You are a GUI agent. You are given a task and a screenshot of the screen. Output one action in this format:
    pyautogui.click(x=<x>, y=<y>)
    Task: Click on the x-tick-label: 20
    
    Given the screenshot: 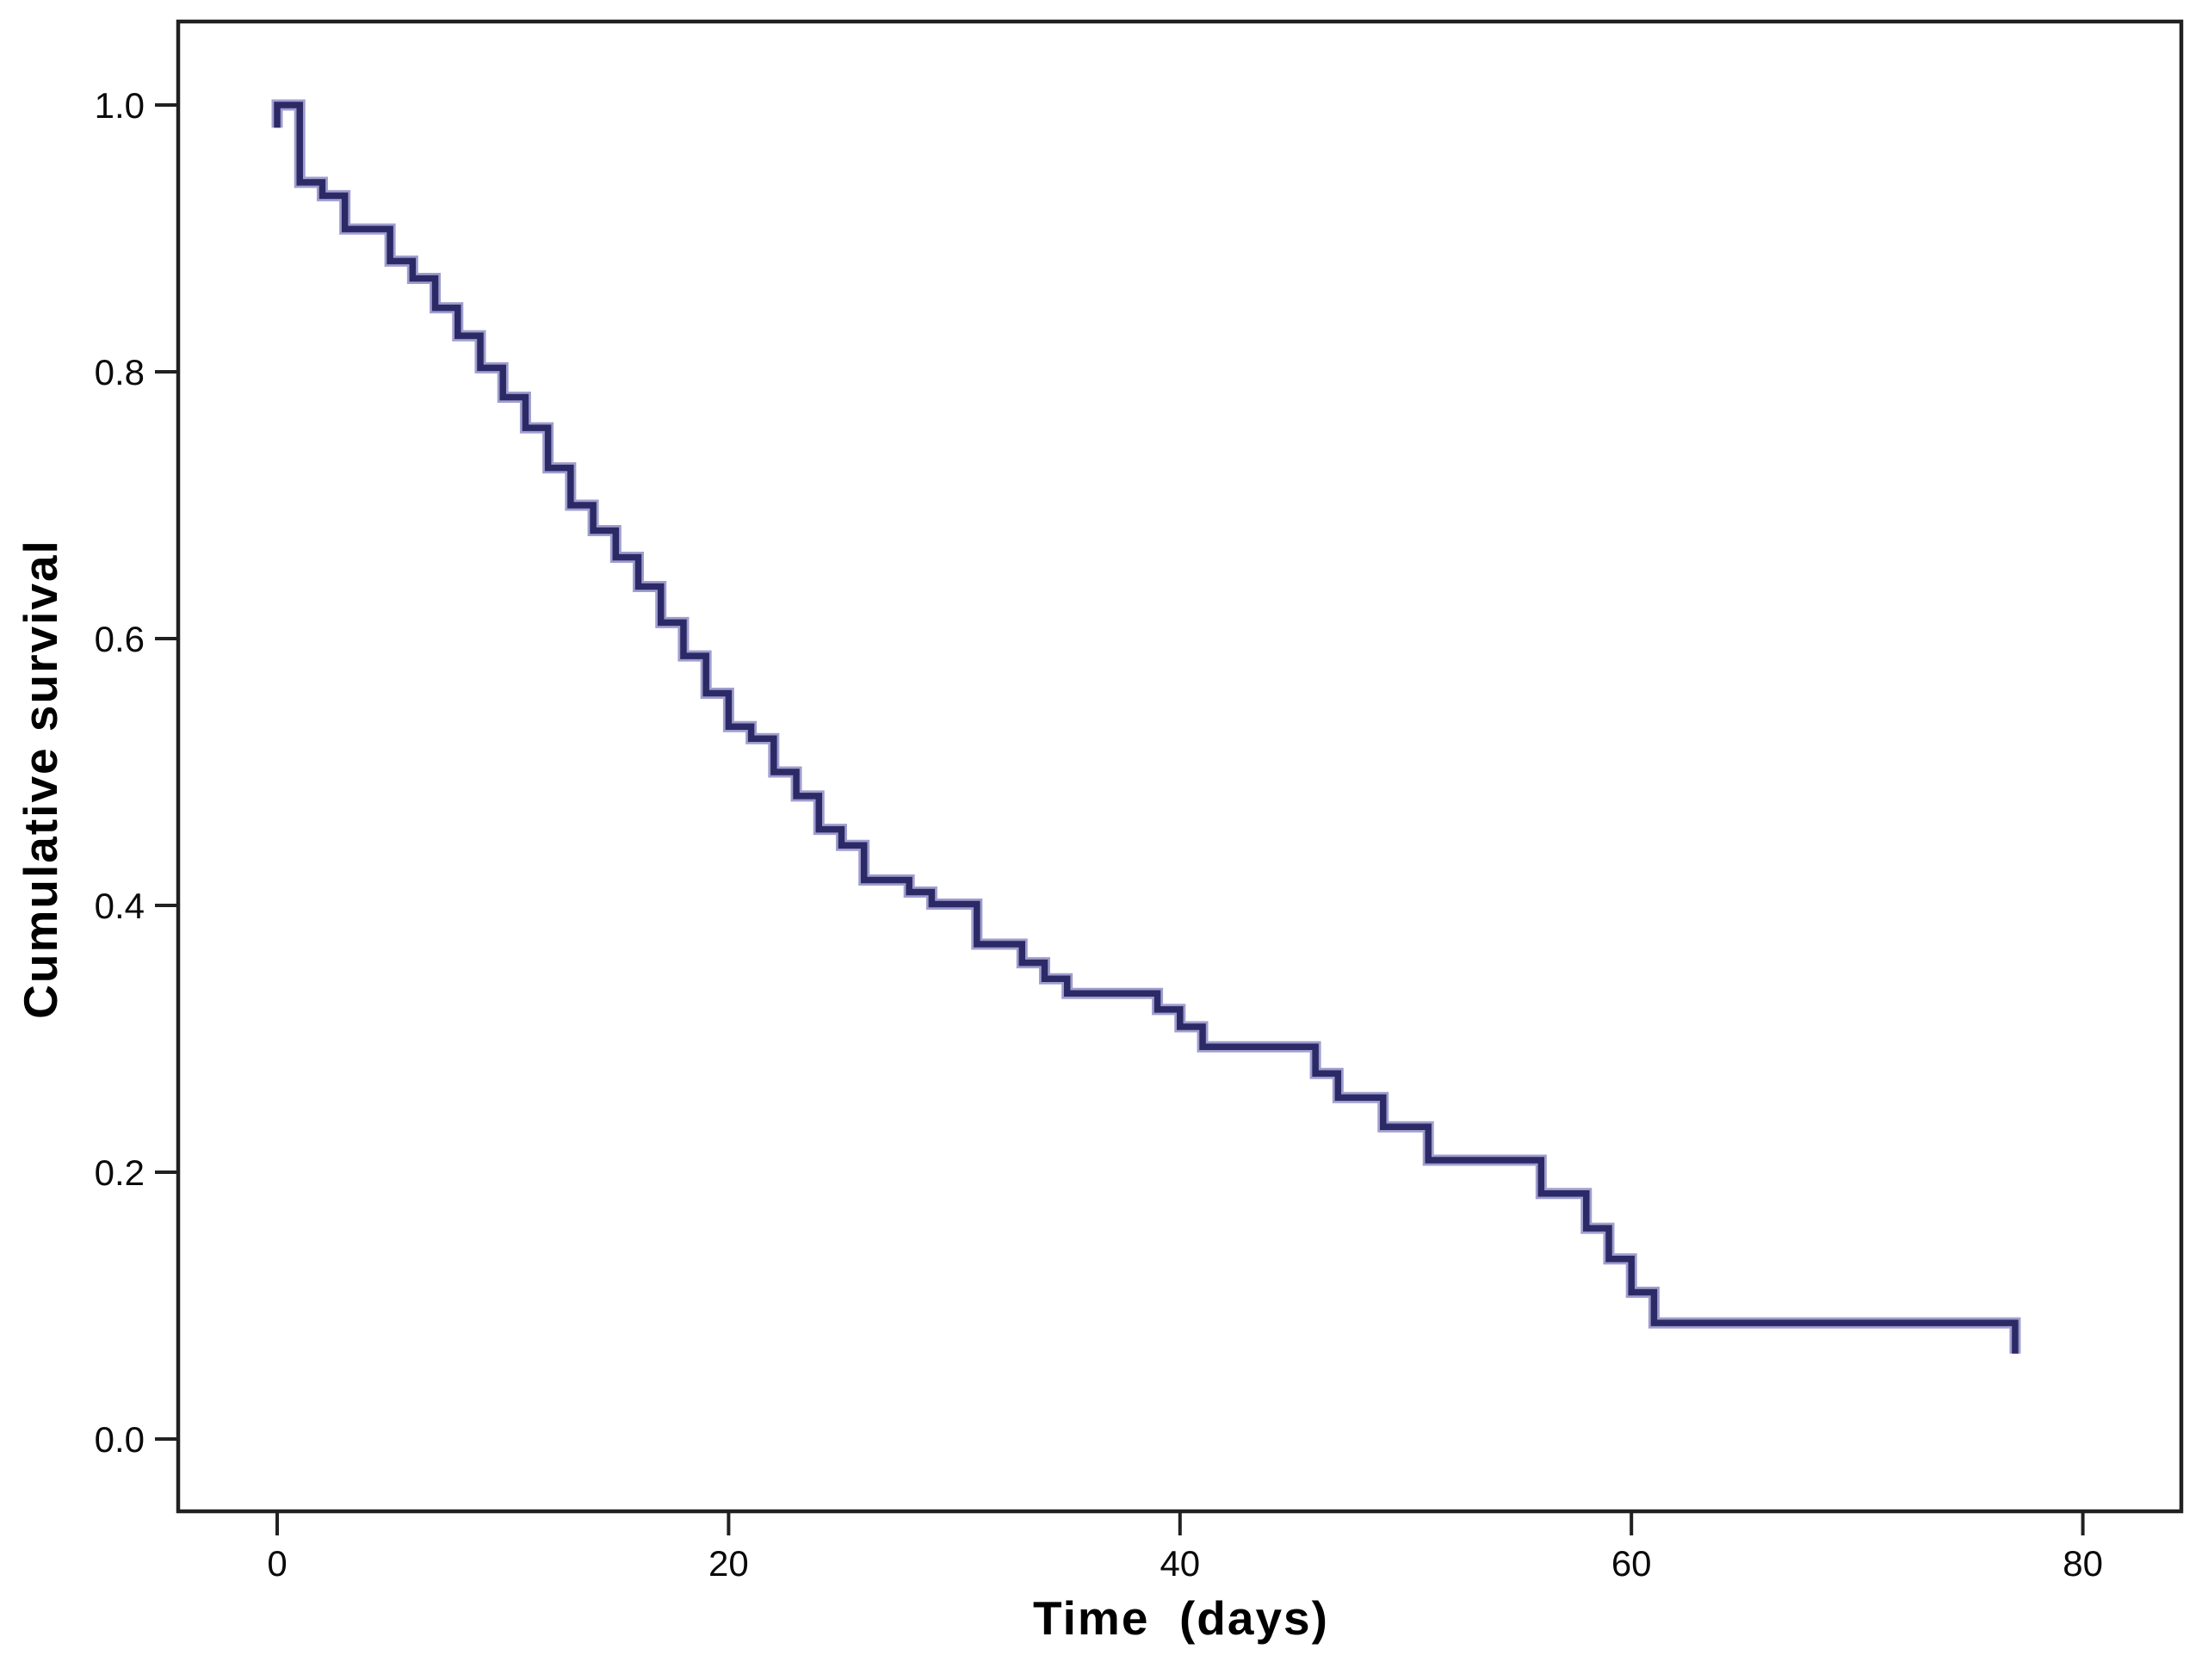 What is the action you would take?
    pyautogui.click(x=728, y=1563)
    